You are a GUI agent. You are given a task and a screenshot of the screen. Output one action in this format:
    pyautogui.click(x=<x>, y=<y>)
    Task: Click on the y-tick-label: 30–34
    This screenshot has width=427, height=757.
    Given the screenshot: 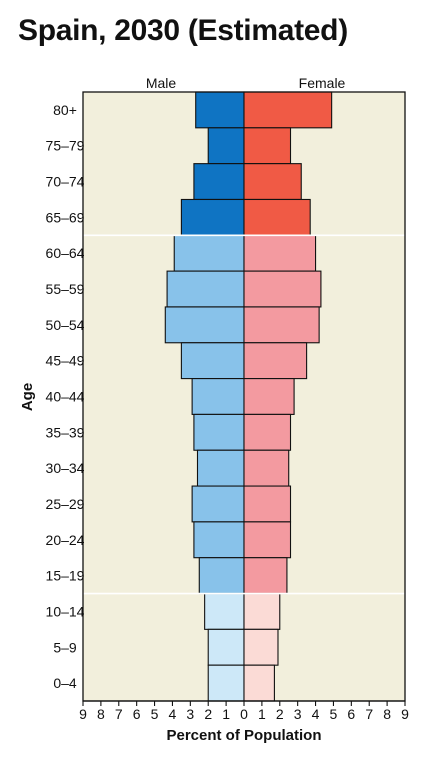 What is the action you would take?
    pyautogui.click(x=65, y=468)
    